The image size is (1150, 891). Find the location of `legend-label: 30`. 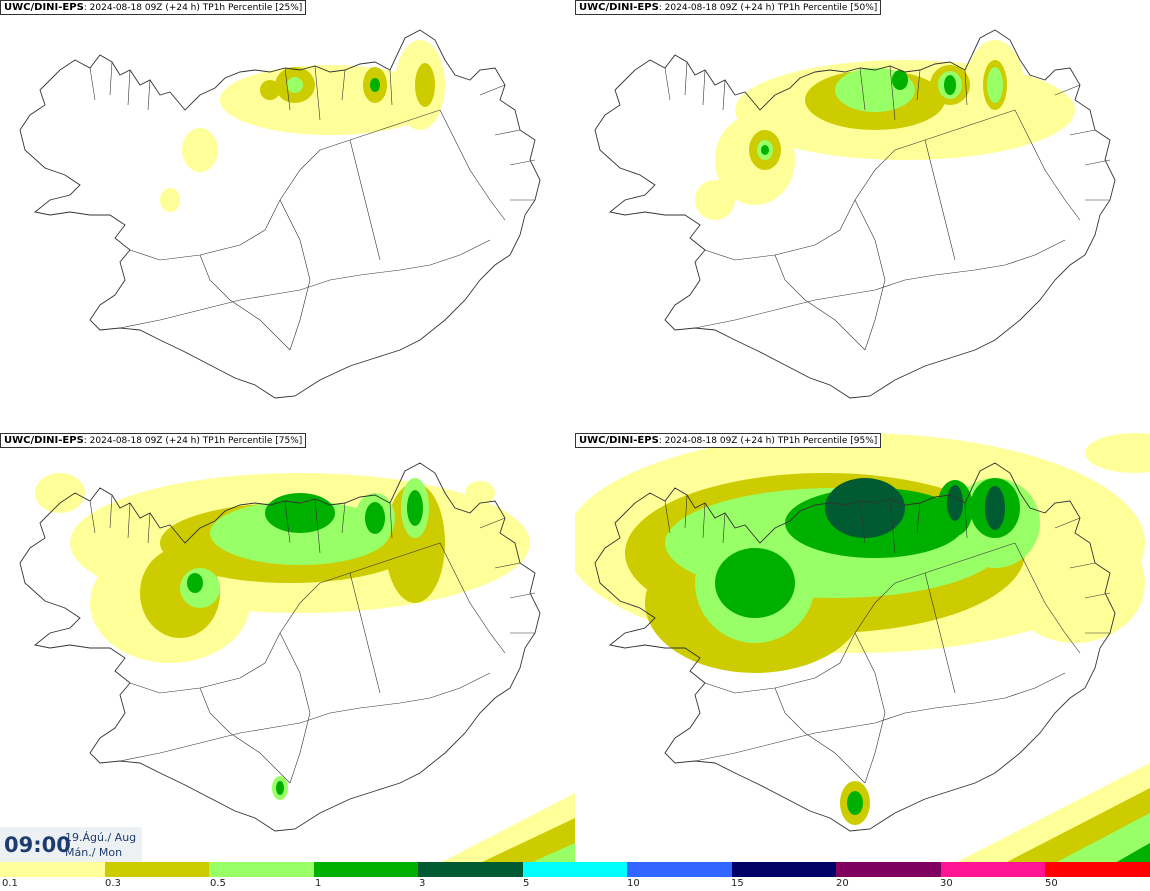

legend-label: 30 is located at coordinates (946, 883).